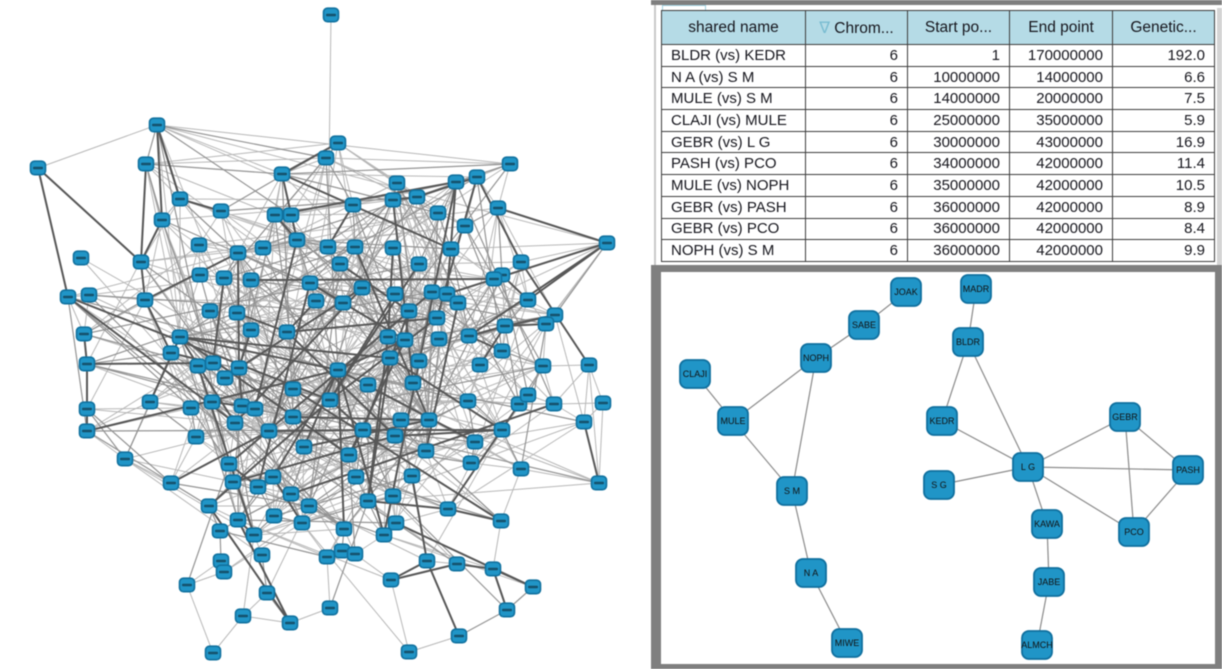 The width and height of the screenshot is (1222, 669). What do you see at coordinates (1049, 582) in the screenshot?
I see `svg-text: JABE` at bounding box center [1049, 582].